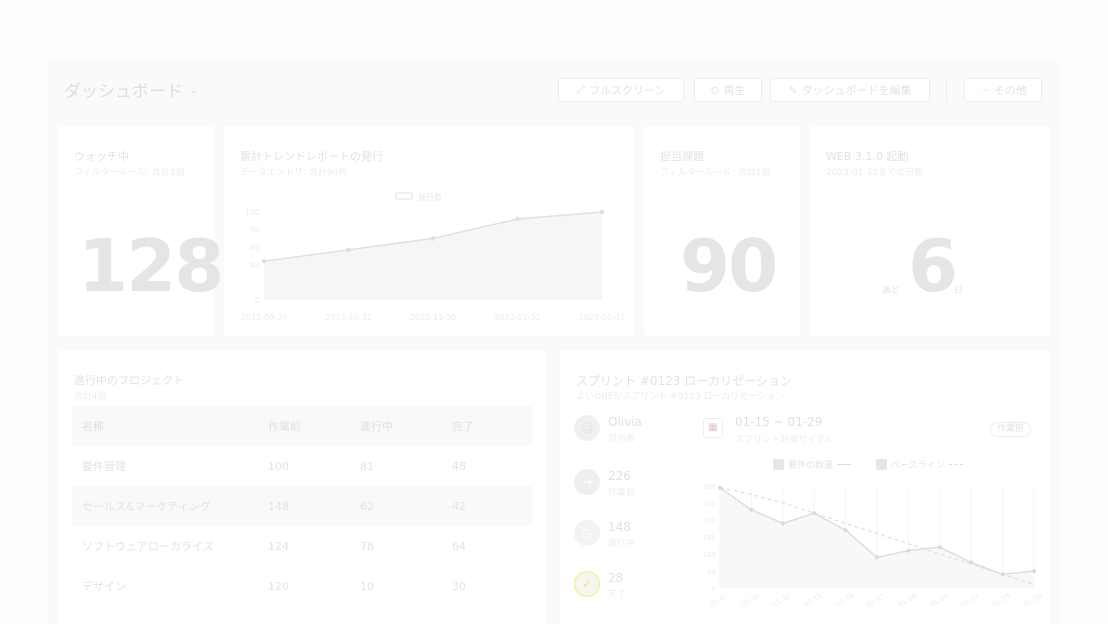 The height and width of the screenshot is (624, 1108). Describe the element at coordinates (1011, 429) in the screenshot. I see `status-badge: 作業前` at that location.